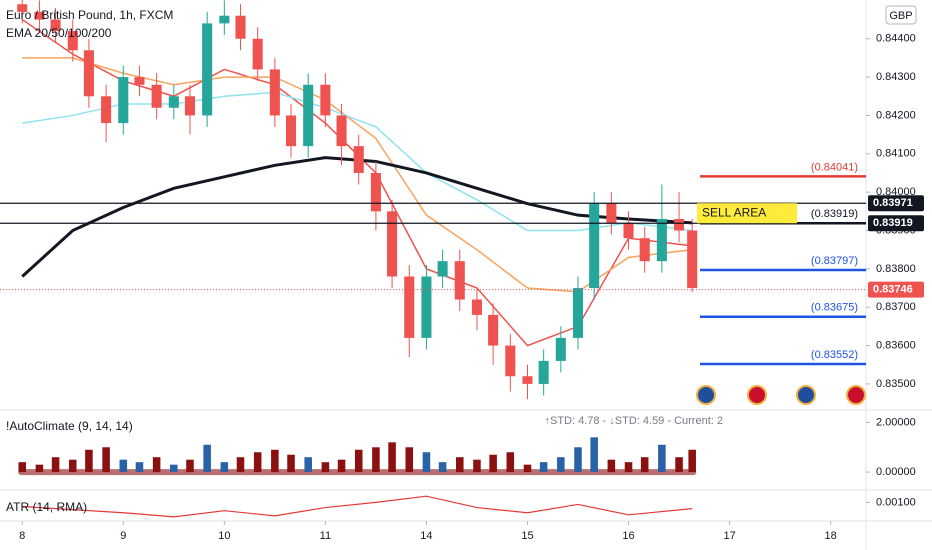 The width and height of the screenshot is (932, 550). I want to click on x-tick-label: 16, so click(628, 536).